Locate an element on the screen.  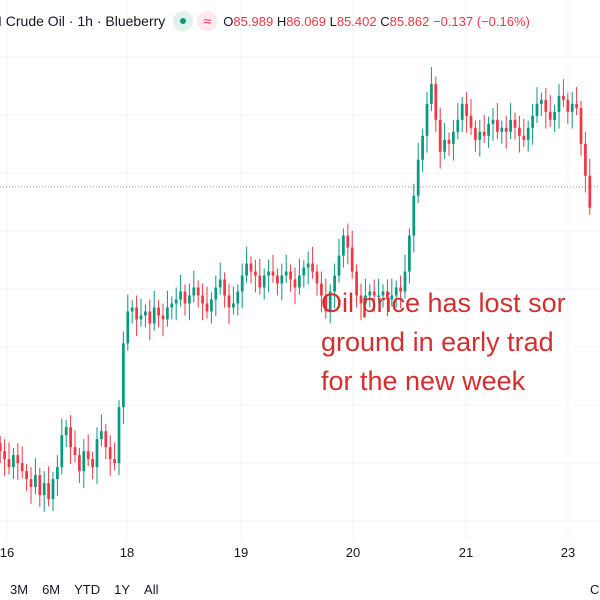
market-status-icon is located at coordinates (183, 21).